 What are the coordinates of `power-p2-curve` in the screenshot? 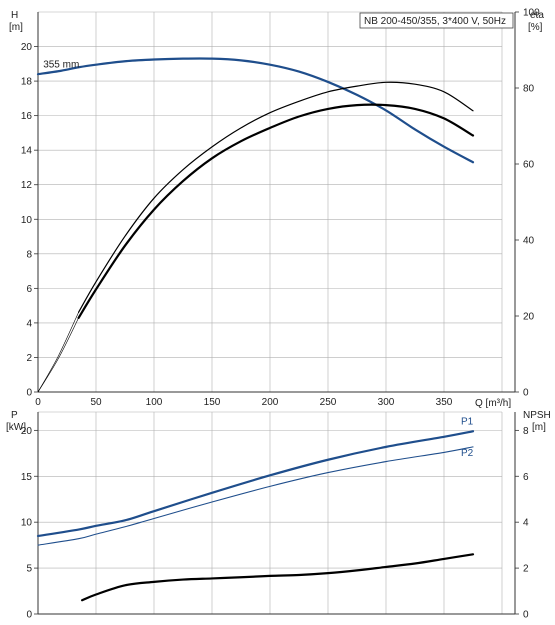 It's located at (255, 496).